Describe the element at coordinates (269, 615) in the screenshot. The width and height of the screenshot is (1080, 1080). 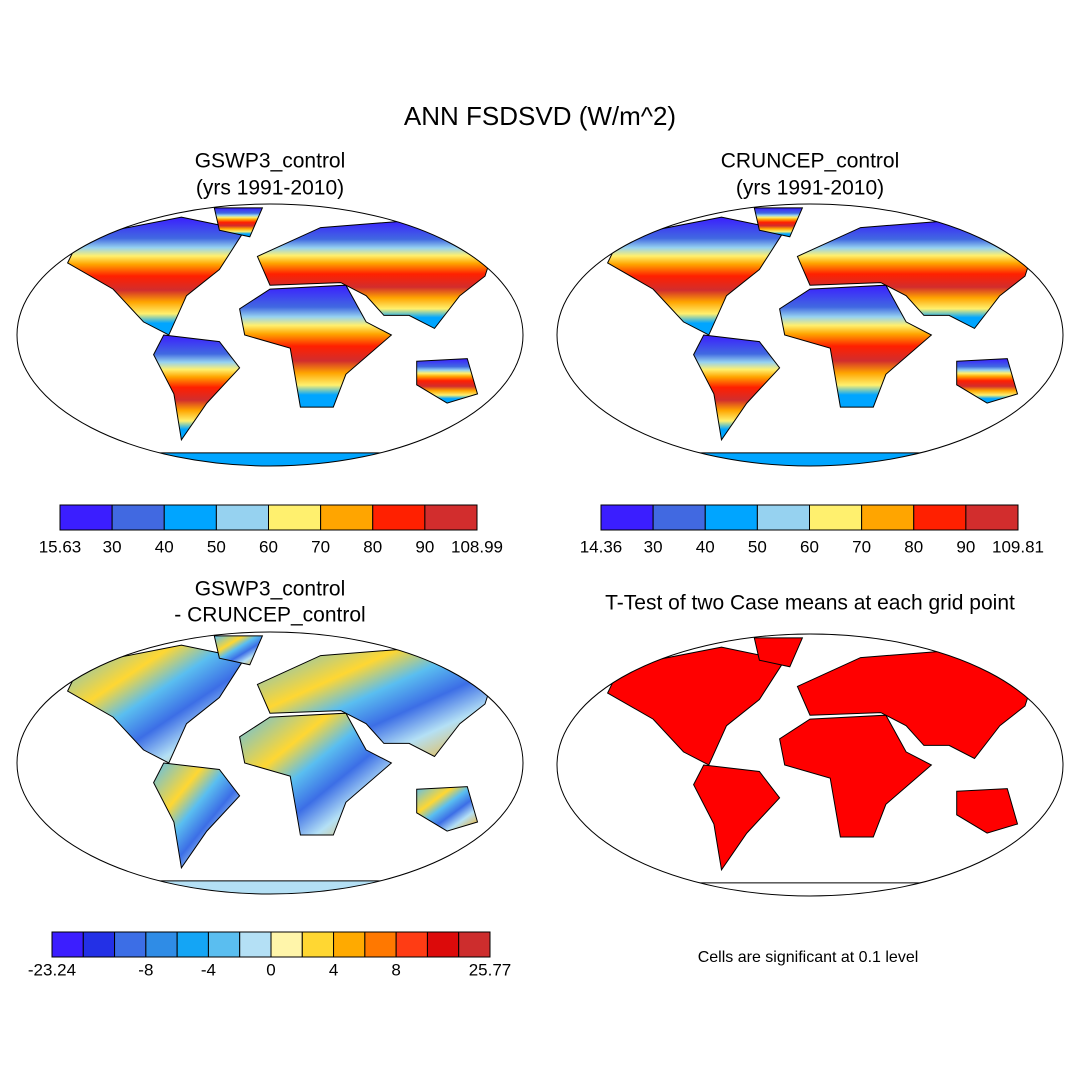
I see `panel-subtitle: - CRUNCEP_control` at that location.